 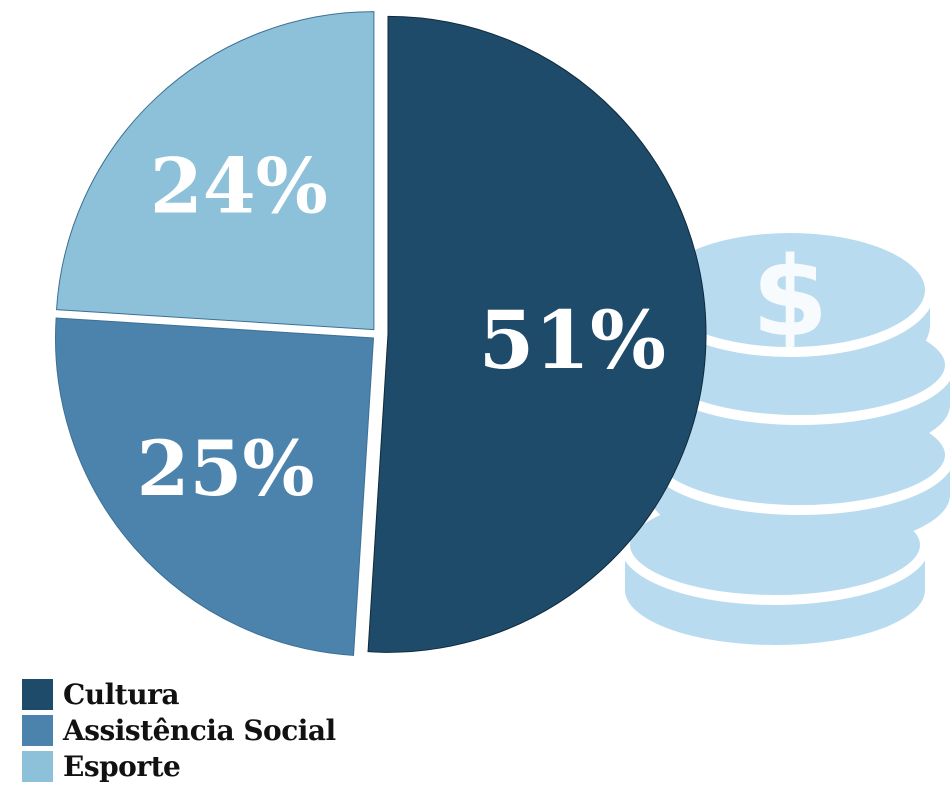 I want to click on legend: Cultura Assistência Social Esporte, so click(x=179, y=730).